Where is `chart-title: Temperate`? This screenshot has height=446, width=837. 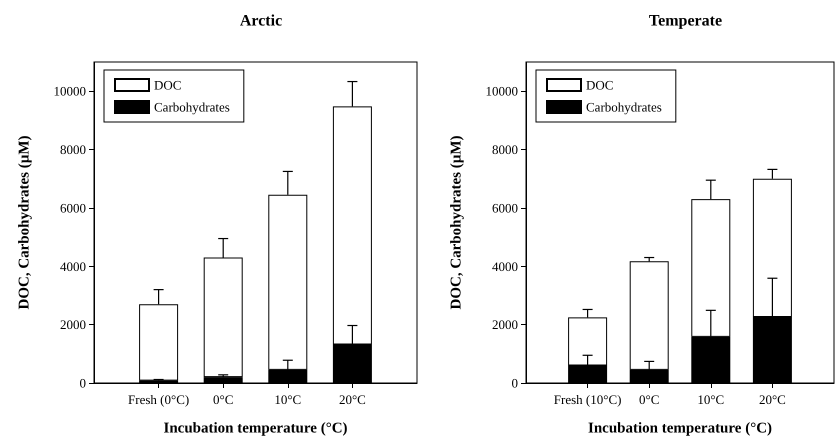
chart-title: Temperate is located at coordinates (685, 21).